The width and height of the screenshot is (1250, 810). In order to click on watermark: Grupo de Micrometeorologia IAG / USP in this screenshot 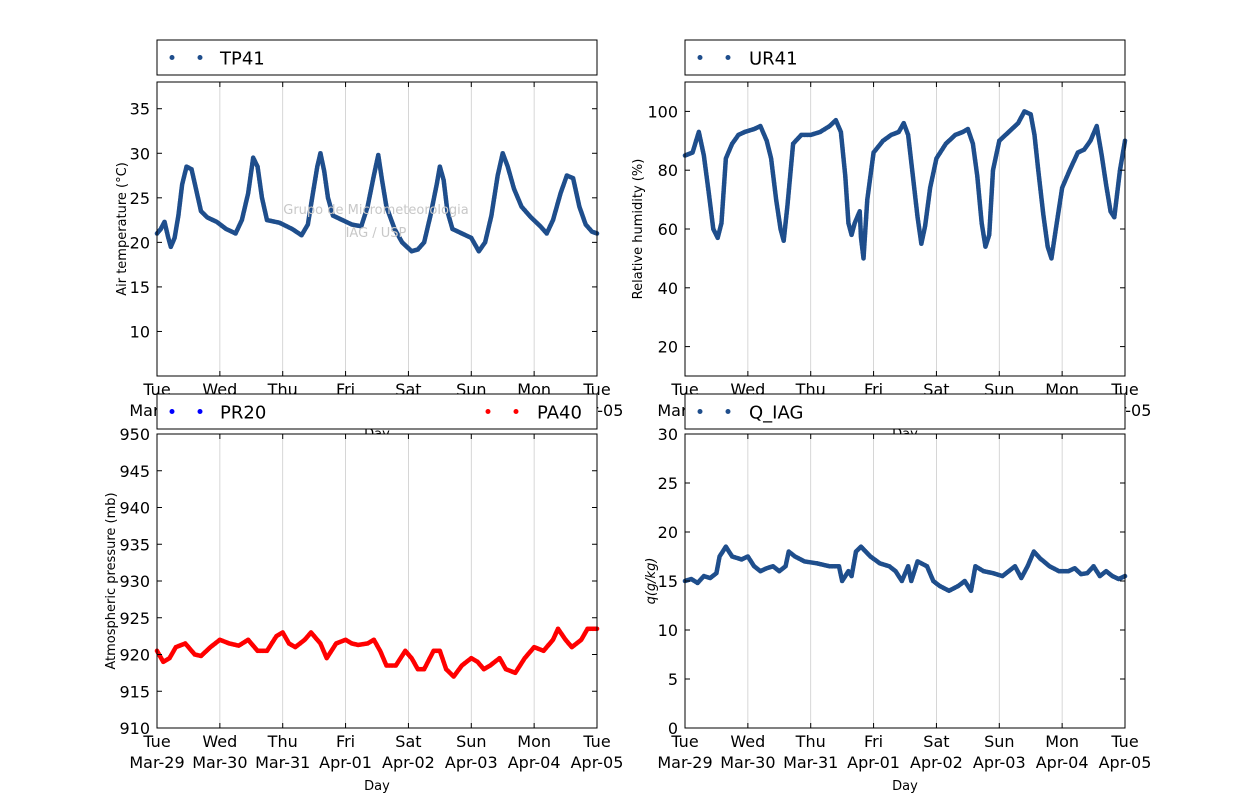, I will do `click(376, 222)`.